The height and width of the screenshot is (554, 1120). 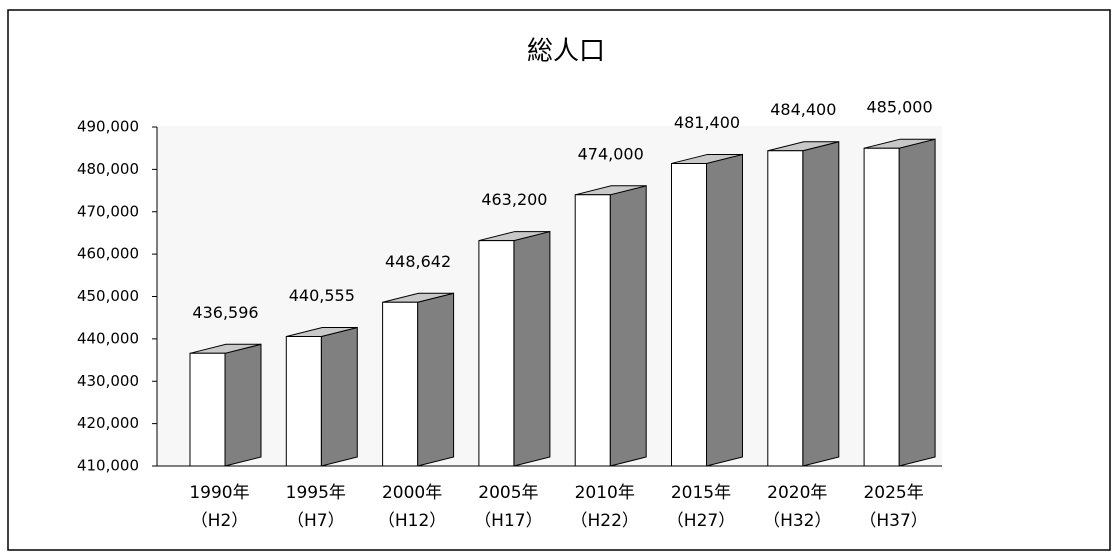 What do you see at coordinates (707, 122) in the screenshot?
I see `value-label: 481,400` at bounding box center [707, 122].